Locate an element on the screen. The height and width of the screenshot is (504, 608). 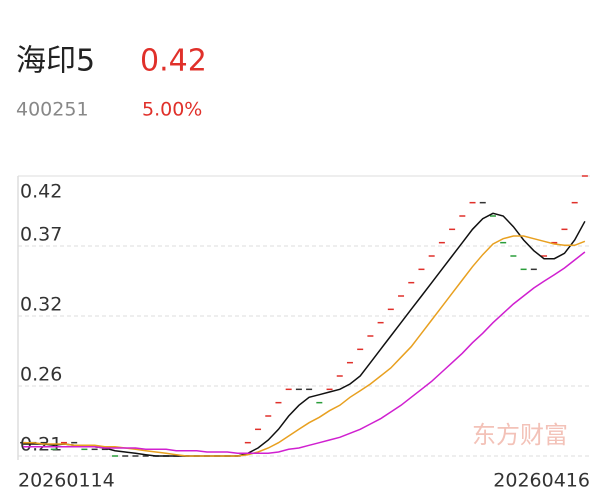
y-tick-label: 0.32 is located at coordinates (41, 305).